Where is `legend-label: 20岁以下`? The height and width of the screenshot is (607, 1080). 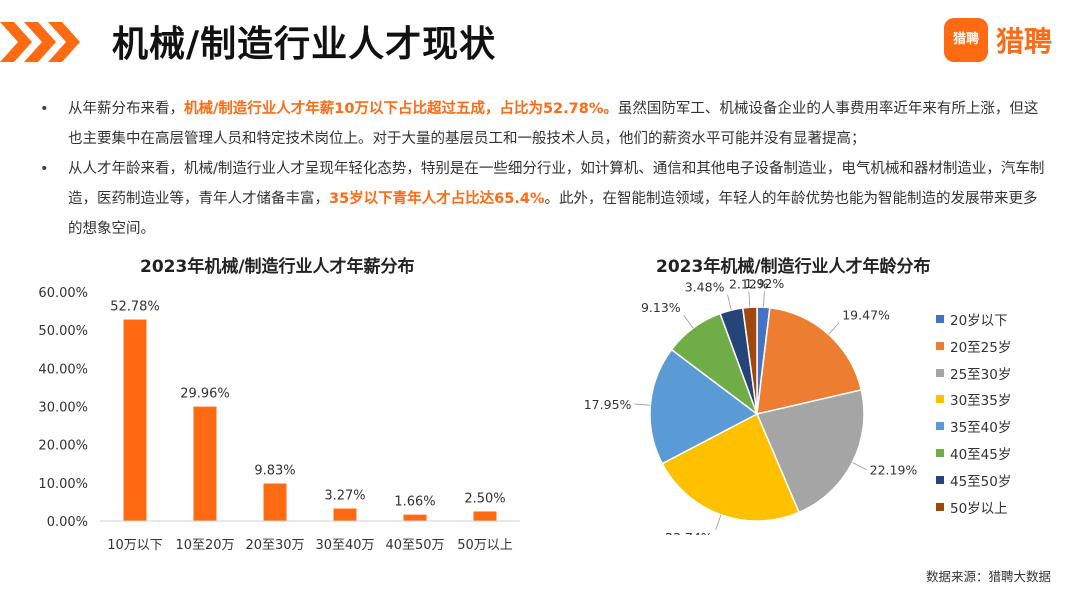 legend-label: 20岁以下 is located at coordinates (979, 321).